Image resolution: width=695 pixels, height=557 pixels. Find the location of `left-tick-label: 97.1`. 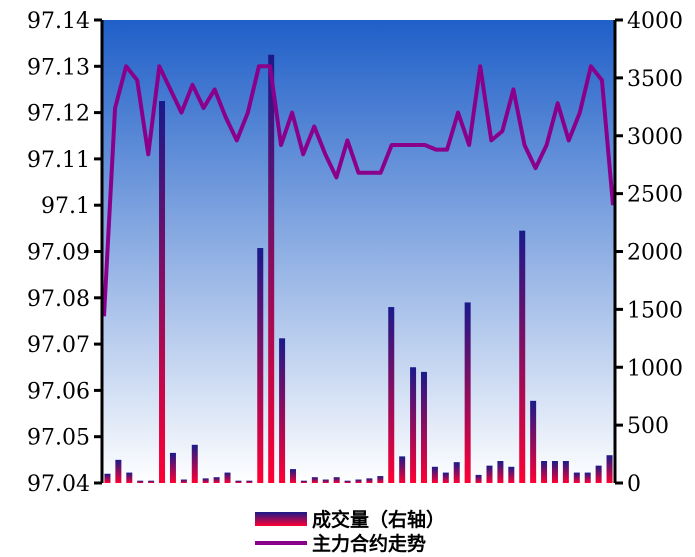

left-tick-label: 97.1 is located at coordinates (65, 206).